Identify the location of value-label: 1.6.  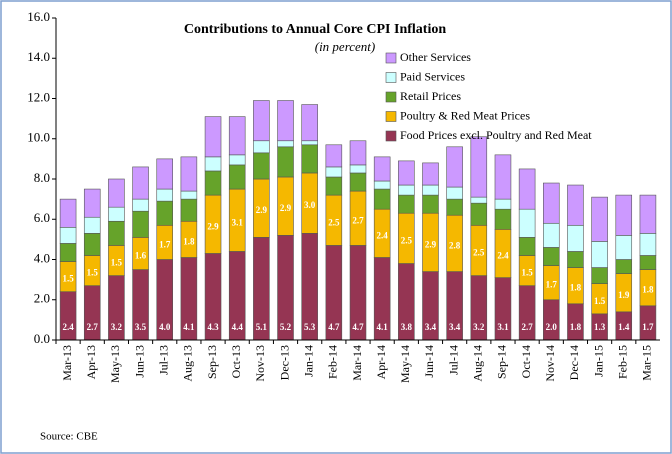
(141, 256).